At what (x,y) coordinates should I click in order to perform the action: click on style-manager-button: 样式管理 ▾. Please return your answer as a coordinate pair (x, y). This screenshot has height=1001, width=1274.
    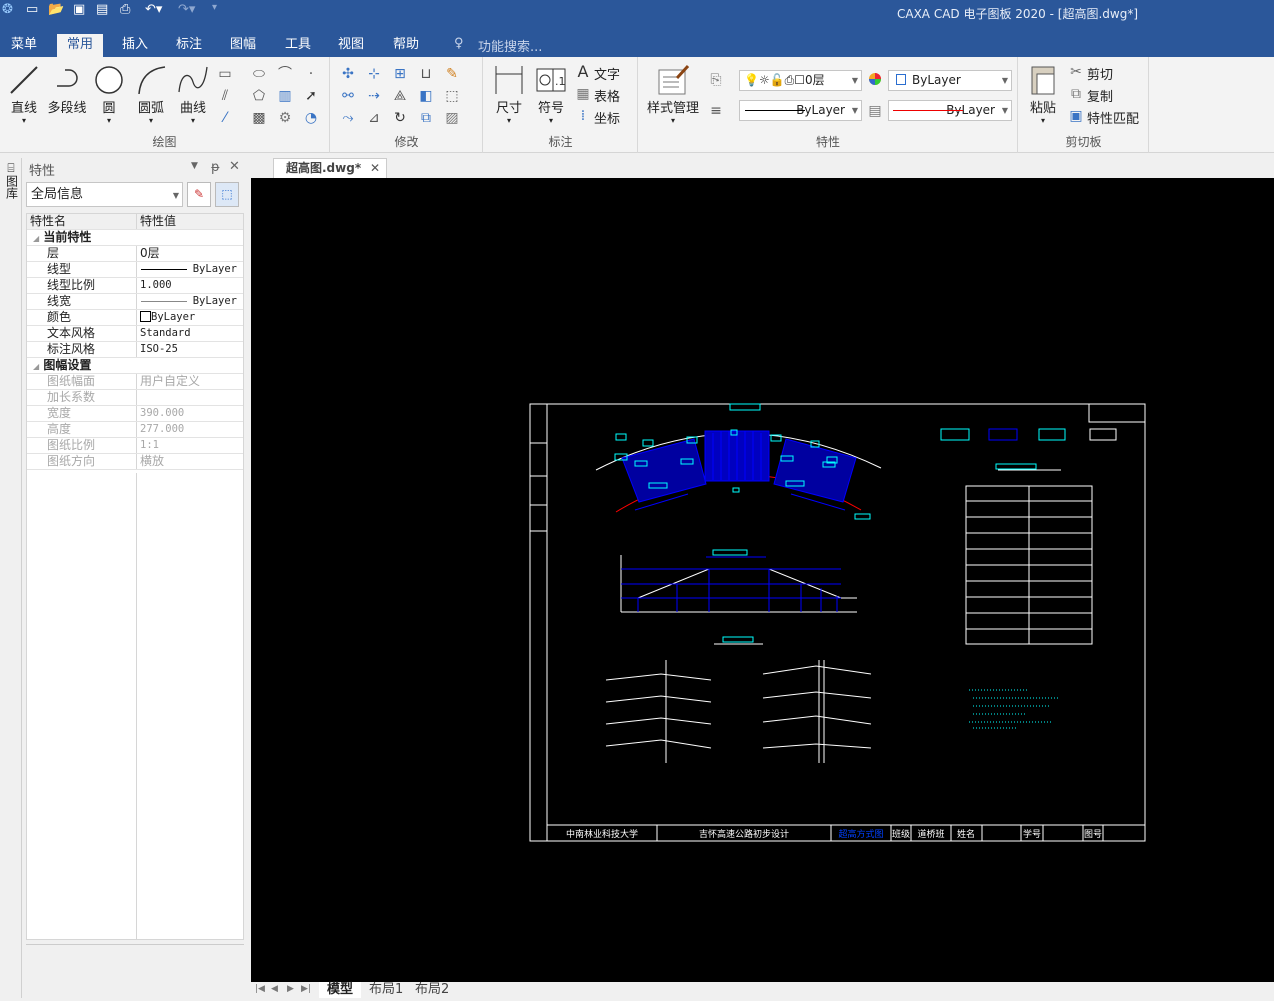
    Looking at the image, I should click on (673, 94).